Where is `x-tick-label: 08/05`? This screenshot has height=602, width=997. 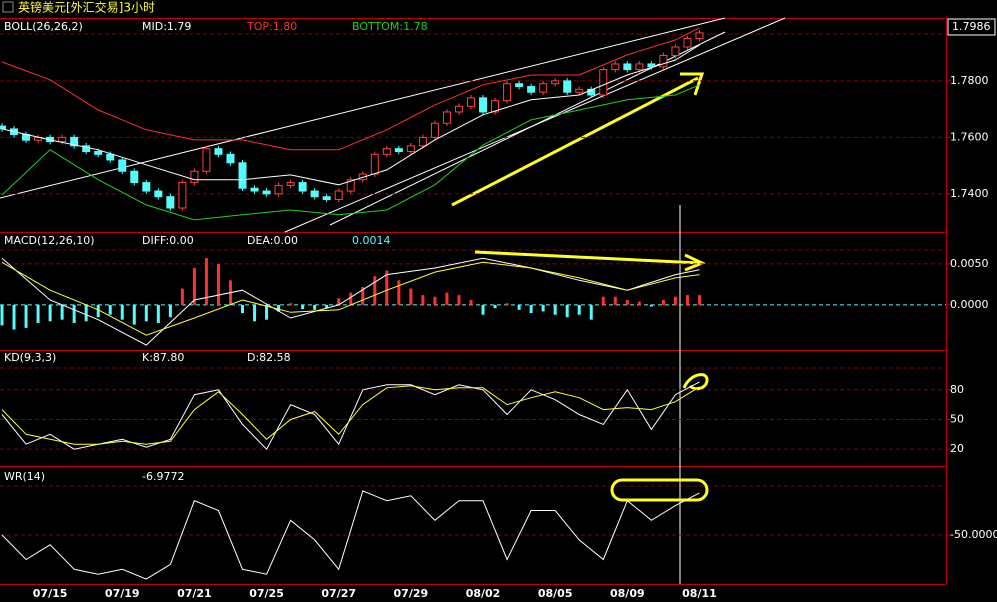 x-tick-label: 08/05 is located at coordinates (555, 593).